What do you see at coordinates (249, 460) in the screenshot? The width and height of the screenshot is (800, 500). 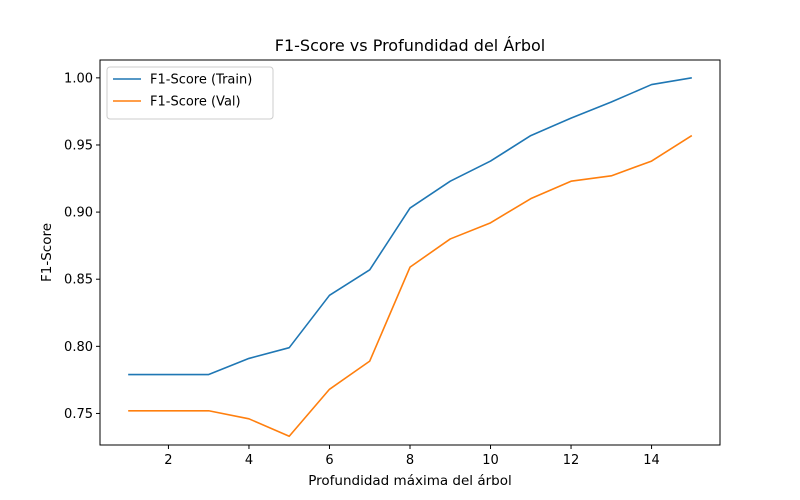 I see `x-tick-label: 4` at bounding box center [249, 460].